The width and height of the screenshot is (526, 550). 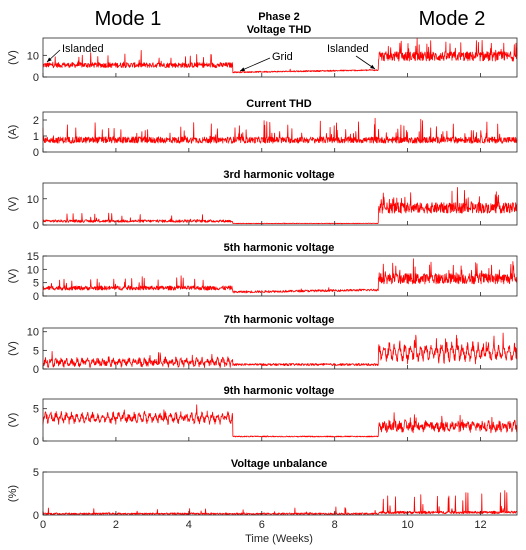 What do you see at coordinates (36, 121) in the screenshot?
I see `y-tick-label: 2` at bounding box center [36, 121].